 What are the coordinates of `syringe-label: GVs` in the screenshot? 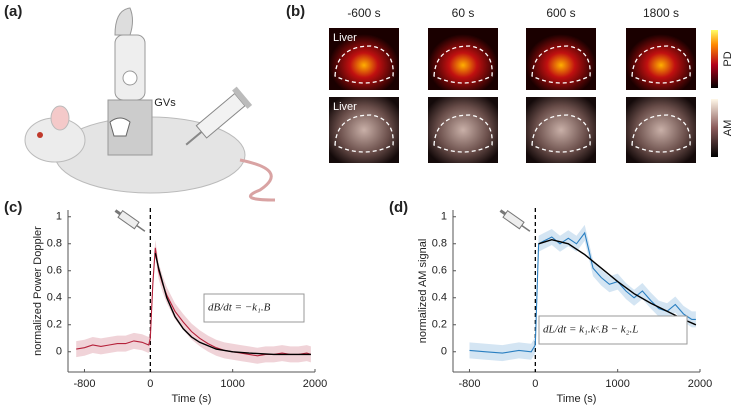 It's located at (165, 103).